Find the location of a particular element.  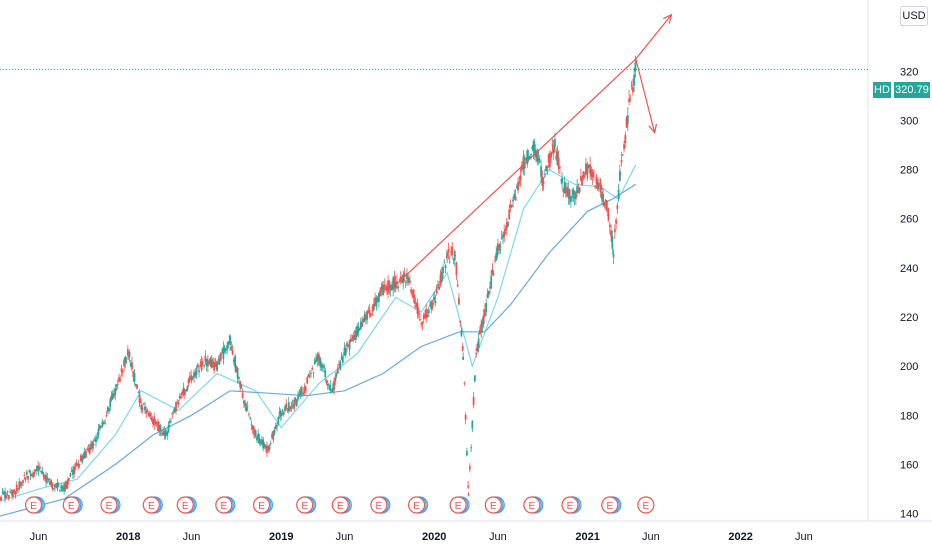

projection-arrow-up is located at coordinates (653, 37).